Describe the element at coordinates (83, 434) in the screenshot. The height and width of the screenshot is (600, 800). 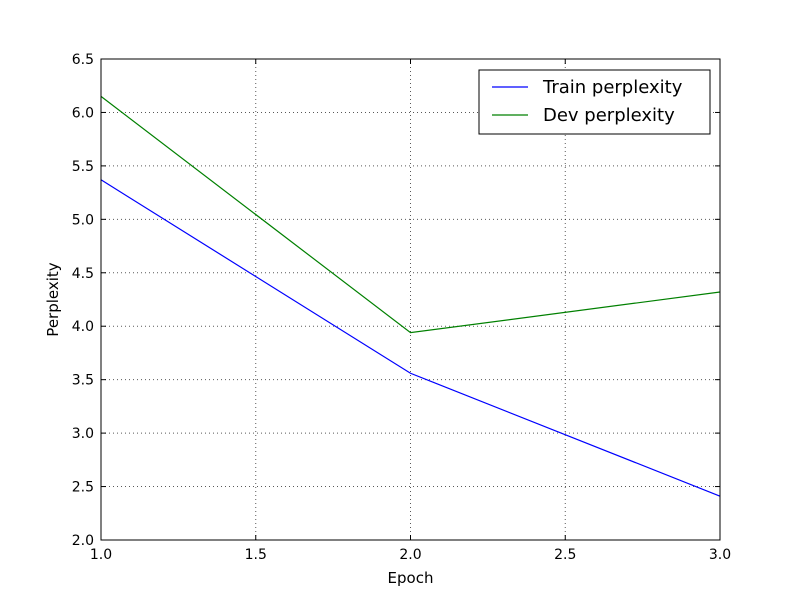
I see `y-tick-label: 3.0` at that location.